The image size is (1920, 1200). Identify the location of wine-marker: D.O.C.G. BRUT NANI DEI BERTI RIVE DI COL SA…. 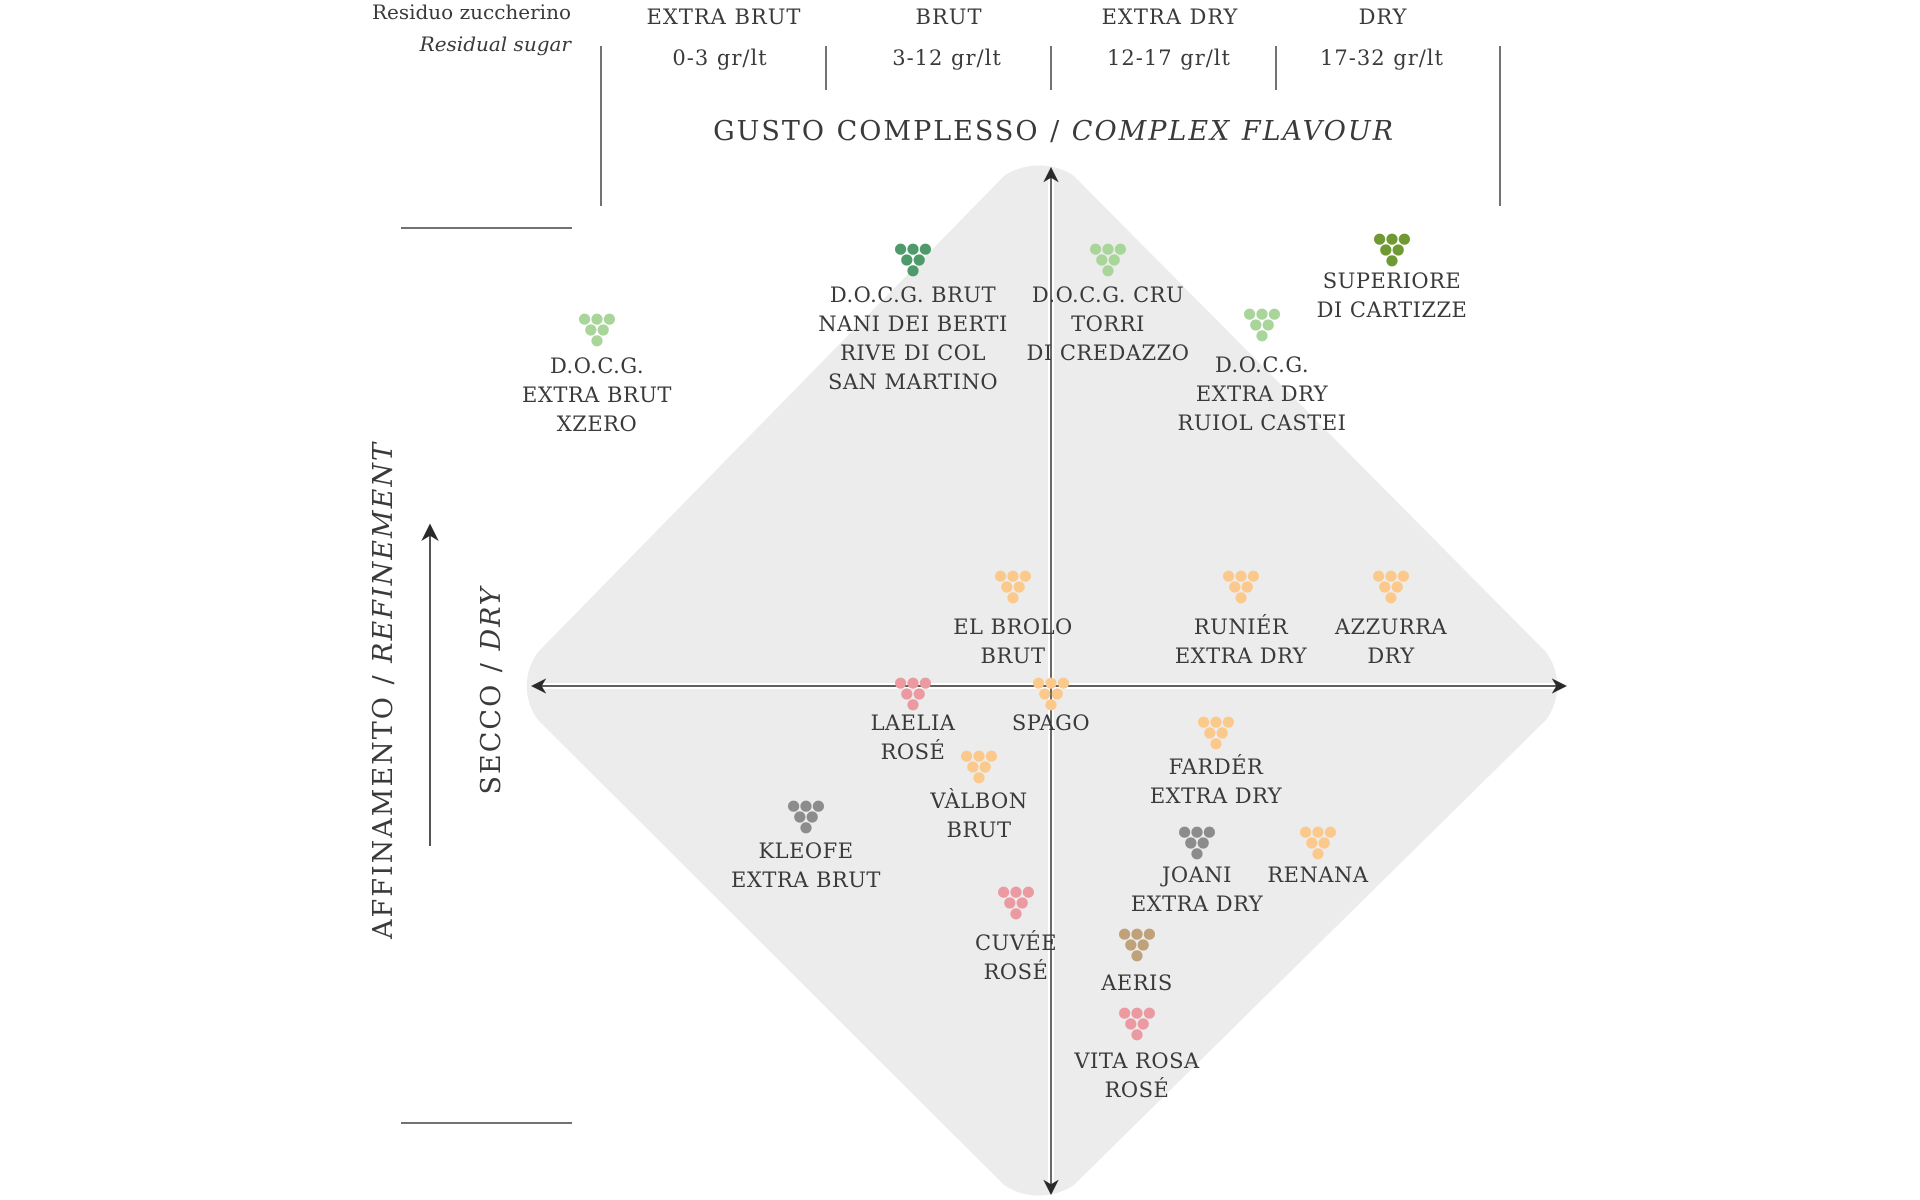
(913, 318).